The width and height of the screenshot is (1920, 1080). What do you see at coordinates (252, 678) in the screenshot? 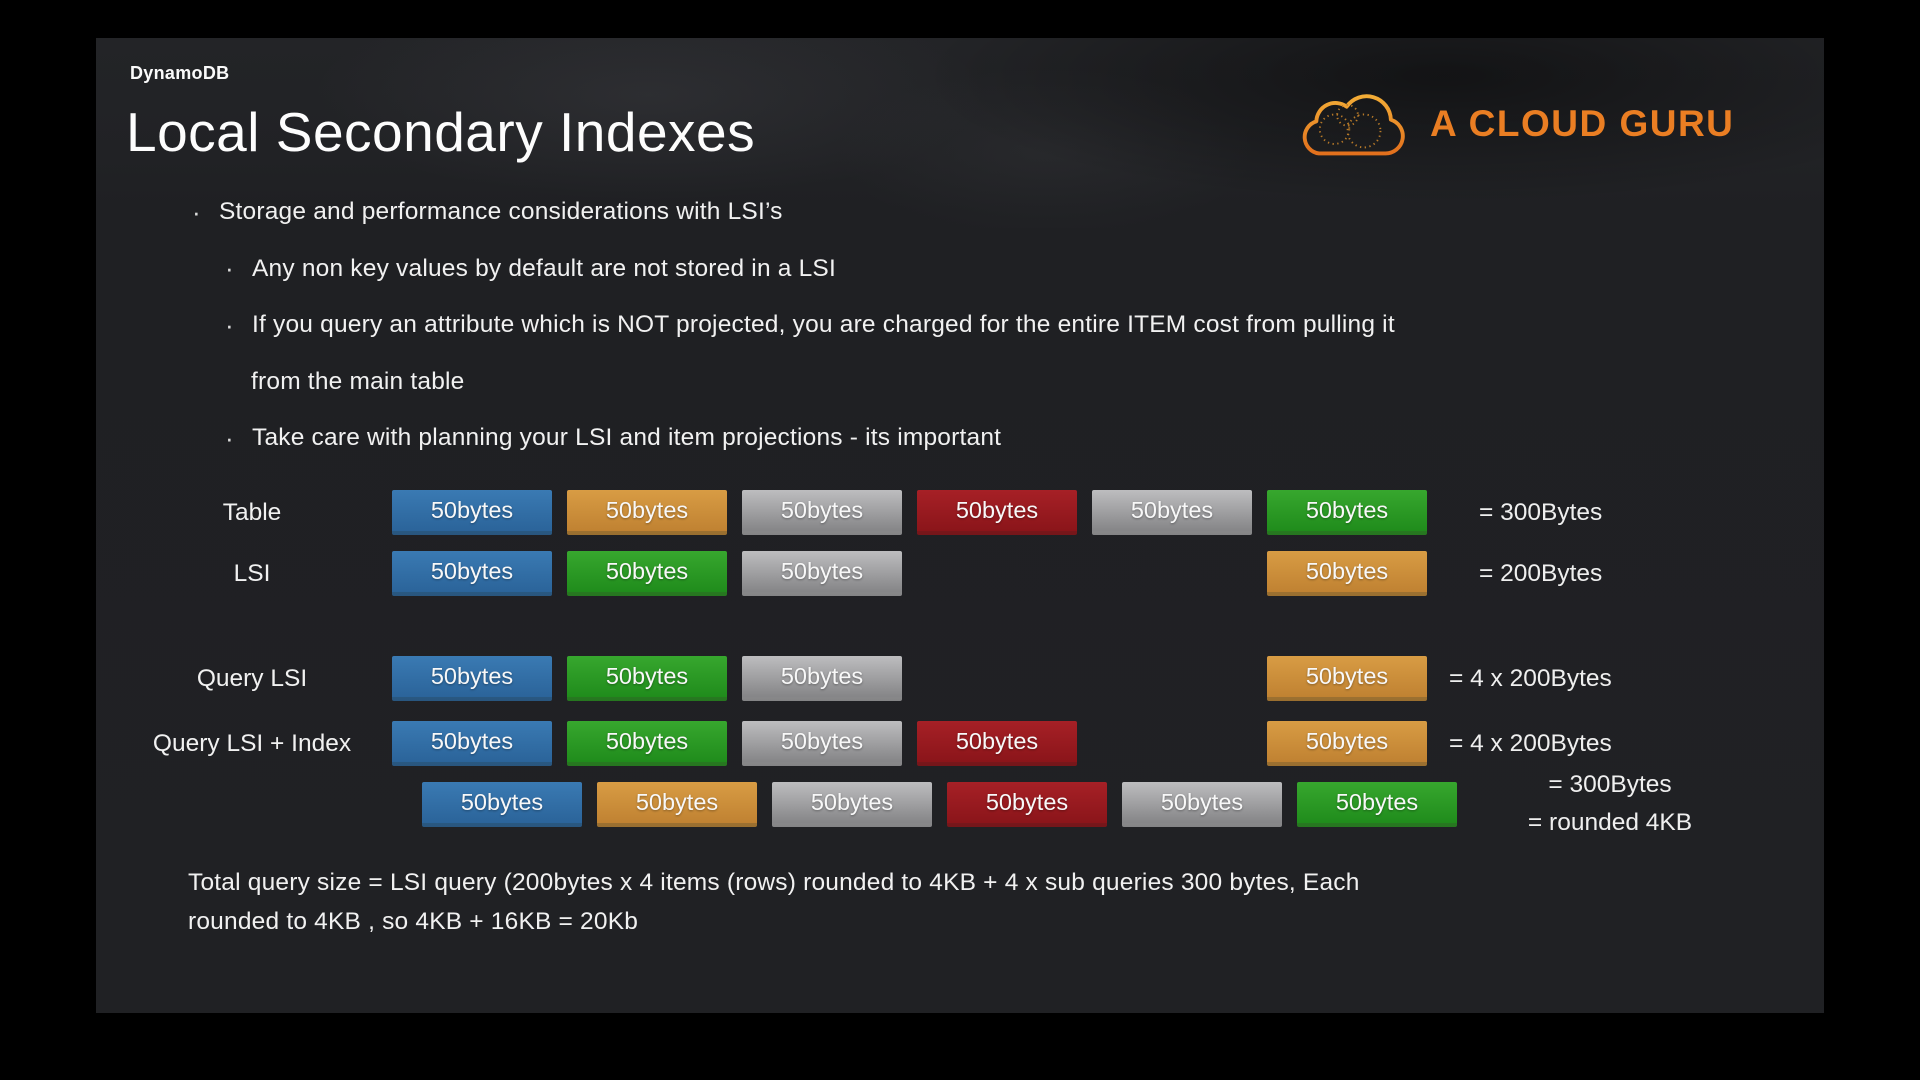
I see `row-label: Query LSI` at bounding box center [252, 678].